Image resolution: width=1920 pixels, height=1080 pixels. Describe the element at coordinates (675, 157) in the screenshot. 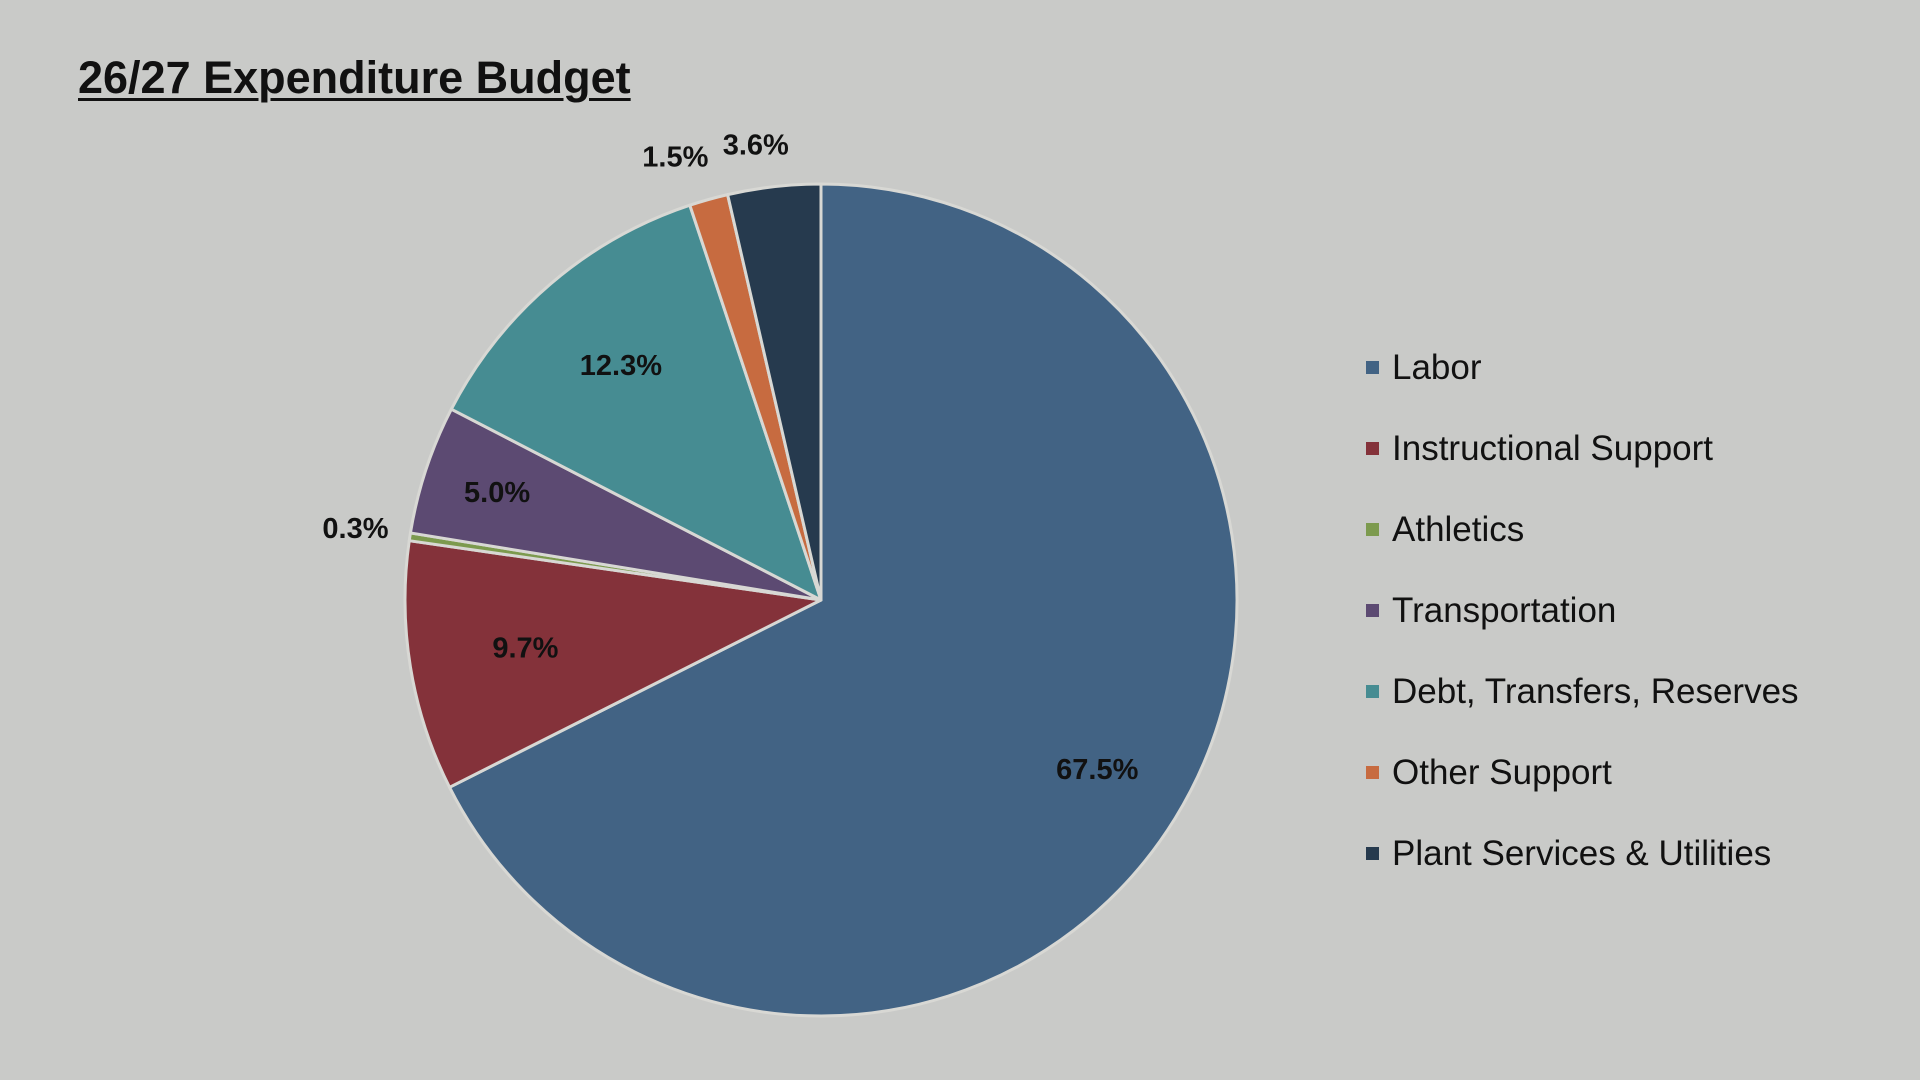

I see `pie-data-label: 1.5%` at that location.